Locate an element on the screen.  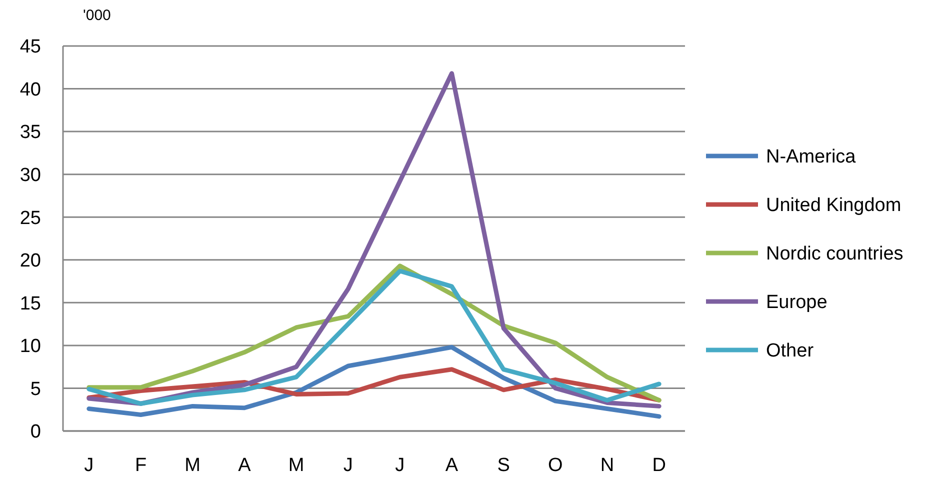
legend-label: Nordic countries is located at coordinates (835, 254).